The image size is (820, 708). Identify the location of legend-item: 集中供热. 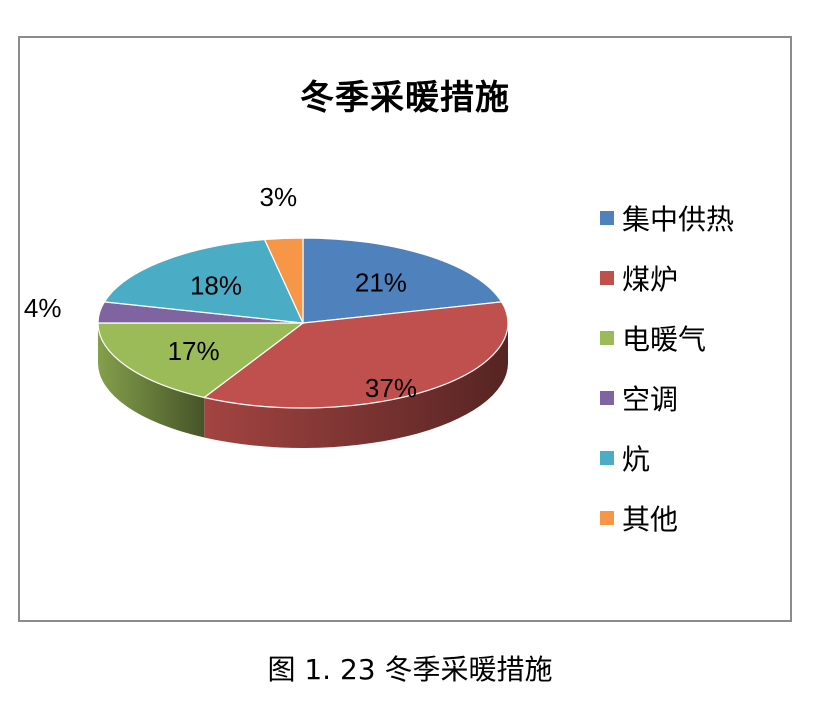
(667, 219).